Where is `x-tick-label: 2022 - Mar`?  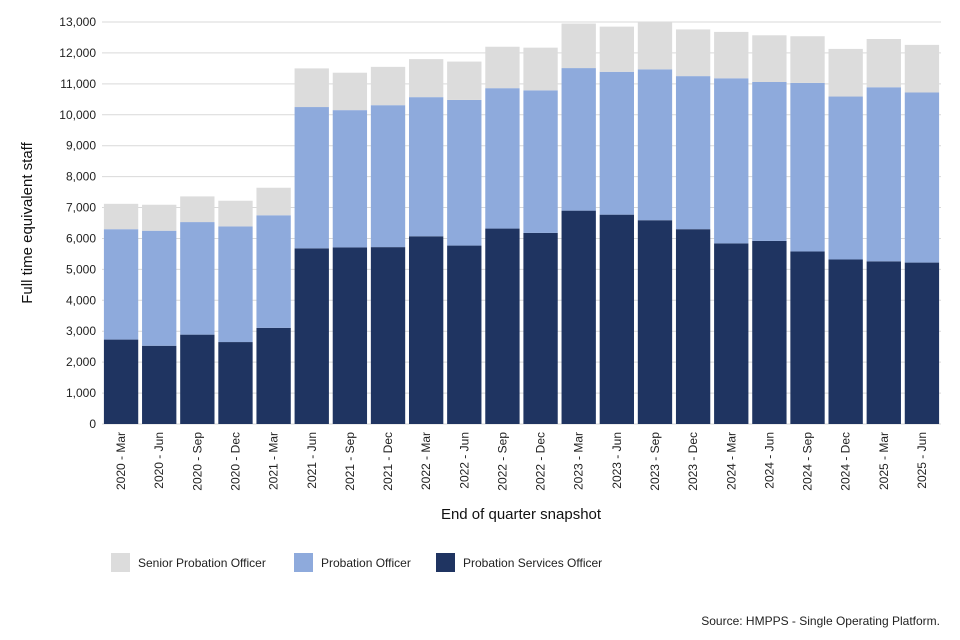 x-tick-label: 2022 - Mar is located at coordinates (426, 461).